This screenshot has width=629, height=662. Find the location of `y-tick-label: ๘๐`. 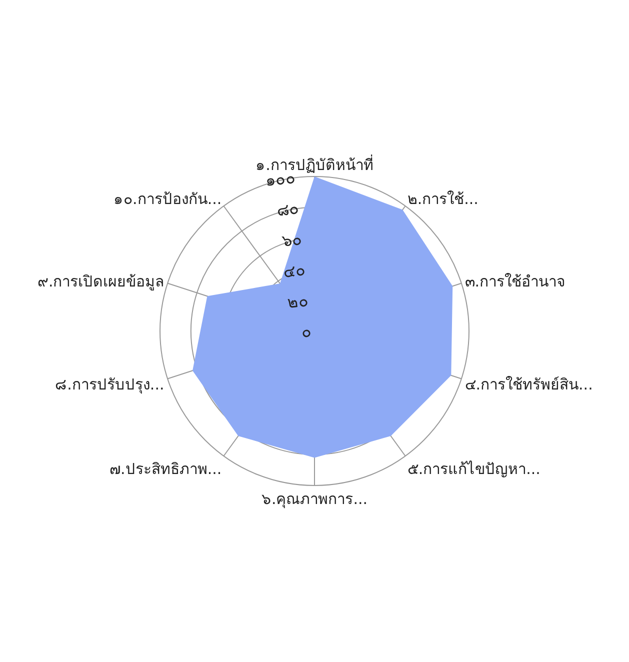

y-tick-label: ๘๐ is located at coordinates (288, 209).